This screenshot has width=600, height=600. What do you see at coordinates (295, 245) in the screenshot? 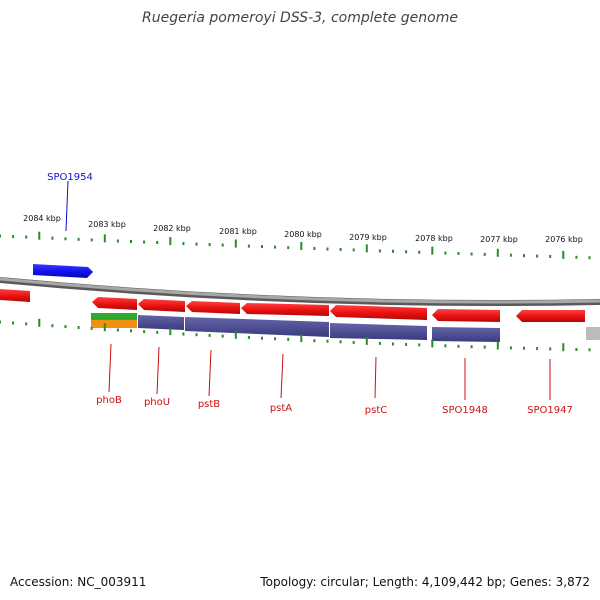
I see `outer-tick-marks` at bounding box center [295, 245].